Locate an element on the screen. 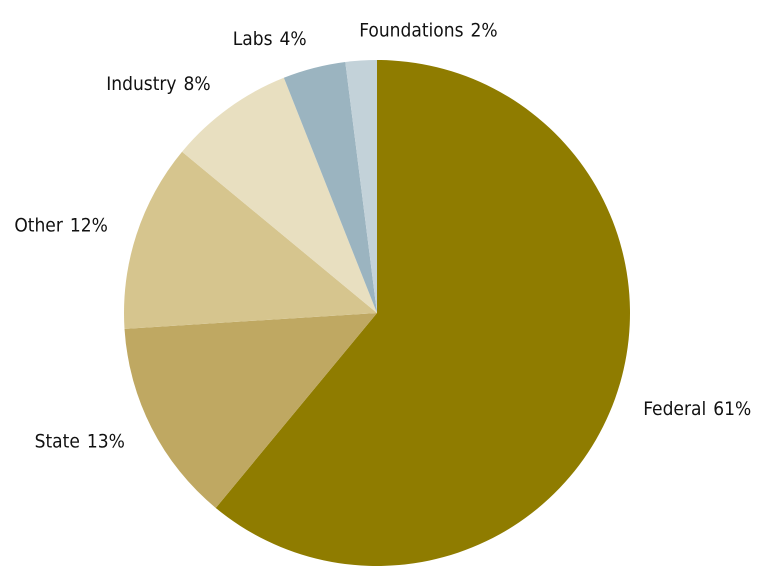 The width and height of the screenshot is (778, 566). category-label: Other is located at coordinates (39, 225).